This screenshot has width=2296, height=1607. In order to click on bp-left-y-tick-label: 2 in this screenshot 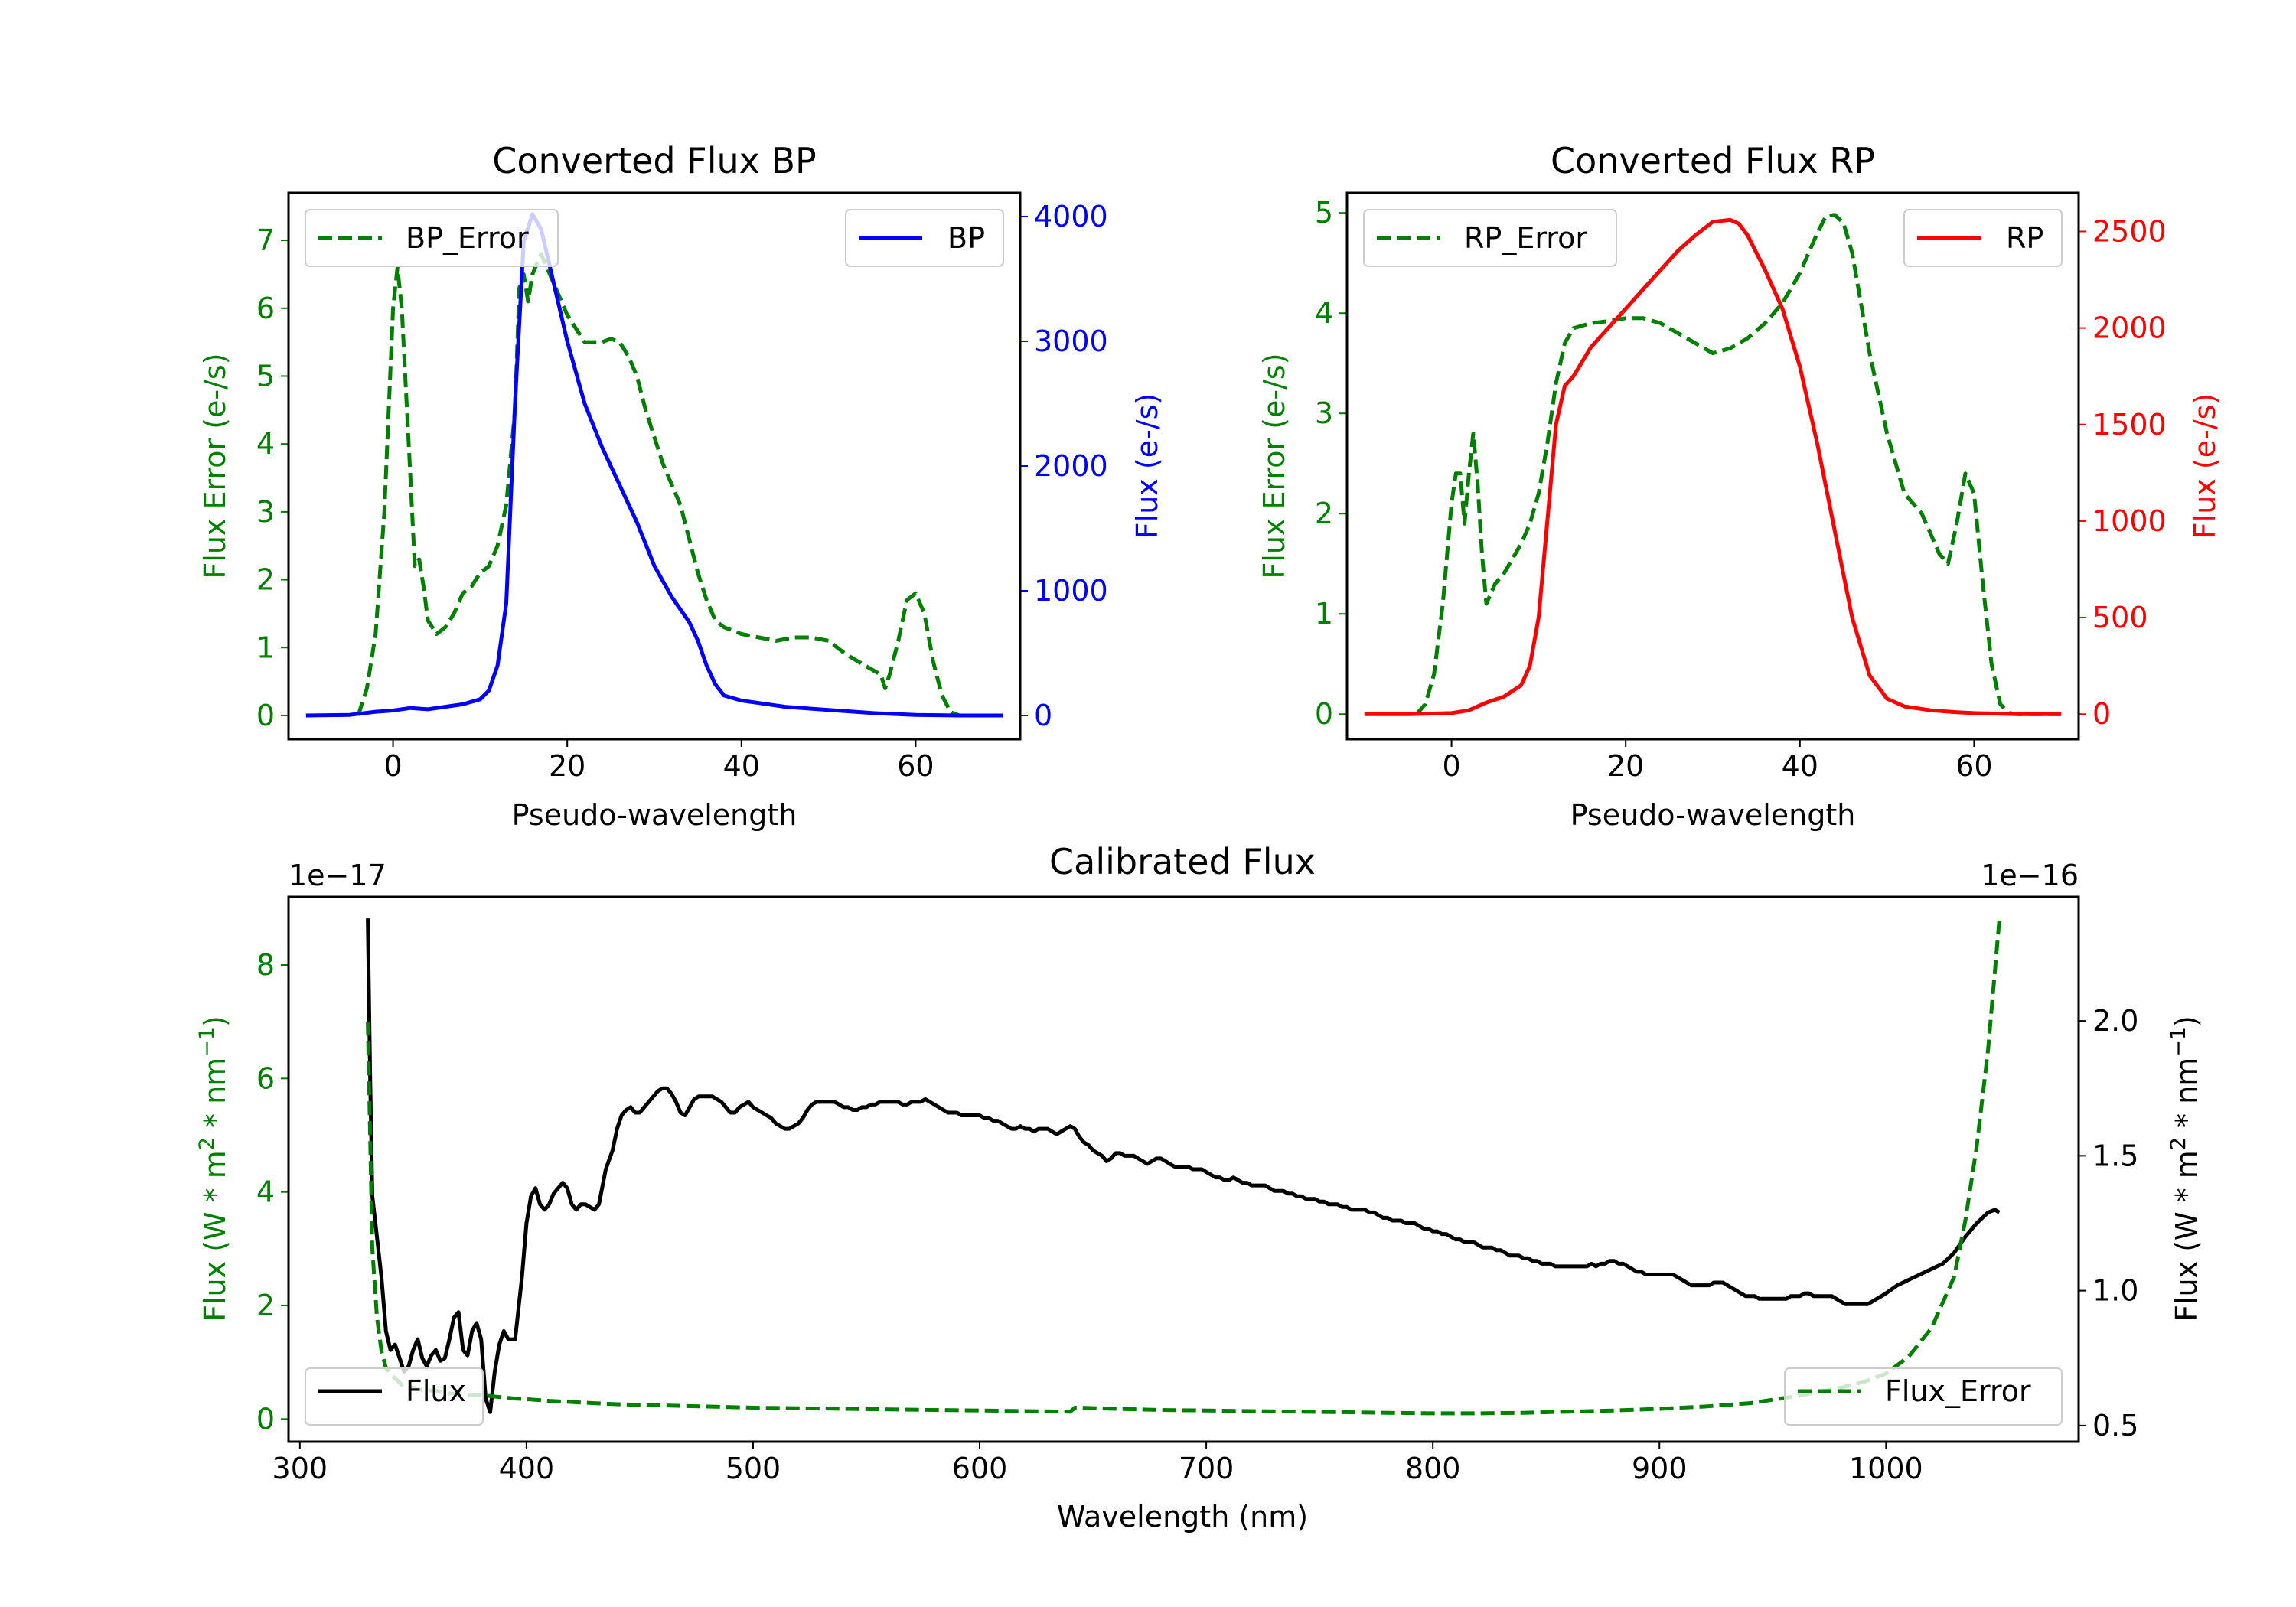, I will do `click(265, 580)`.